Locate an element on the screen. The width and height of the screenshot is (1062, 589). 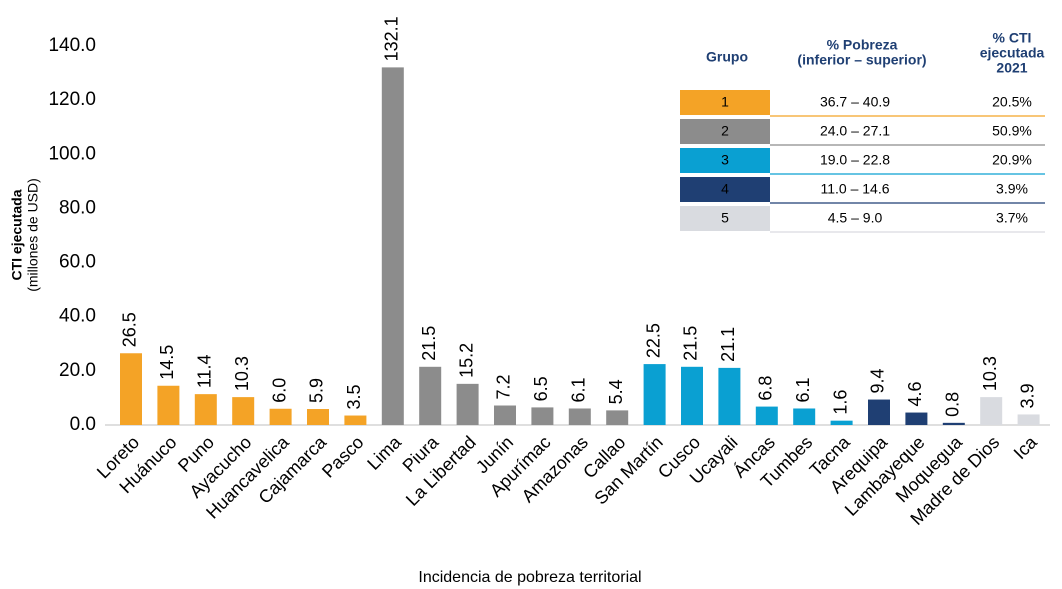
x-tick-label: Pasco is located at coordinates (343, 457).